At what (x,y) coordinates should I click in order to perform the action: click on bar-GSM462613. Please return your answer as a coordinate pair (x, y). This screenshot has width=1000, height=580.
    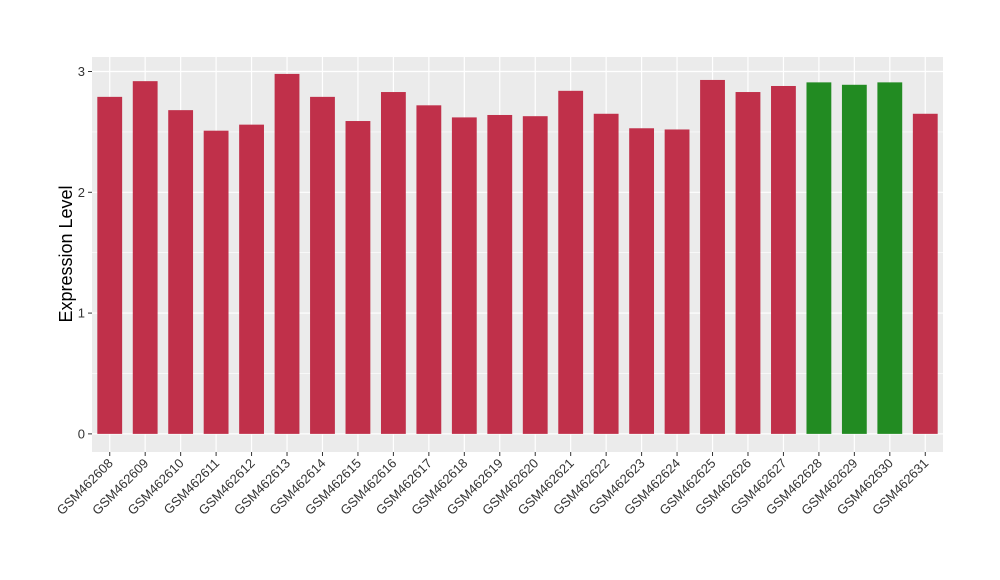
    Looking at the image, I should click on (287, 253).